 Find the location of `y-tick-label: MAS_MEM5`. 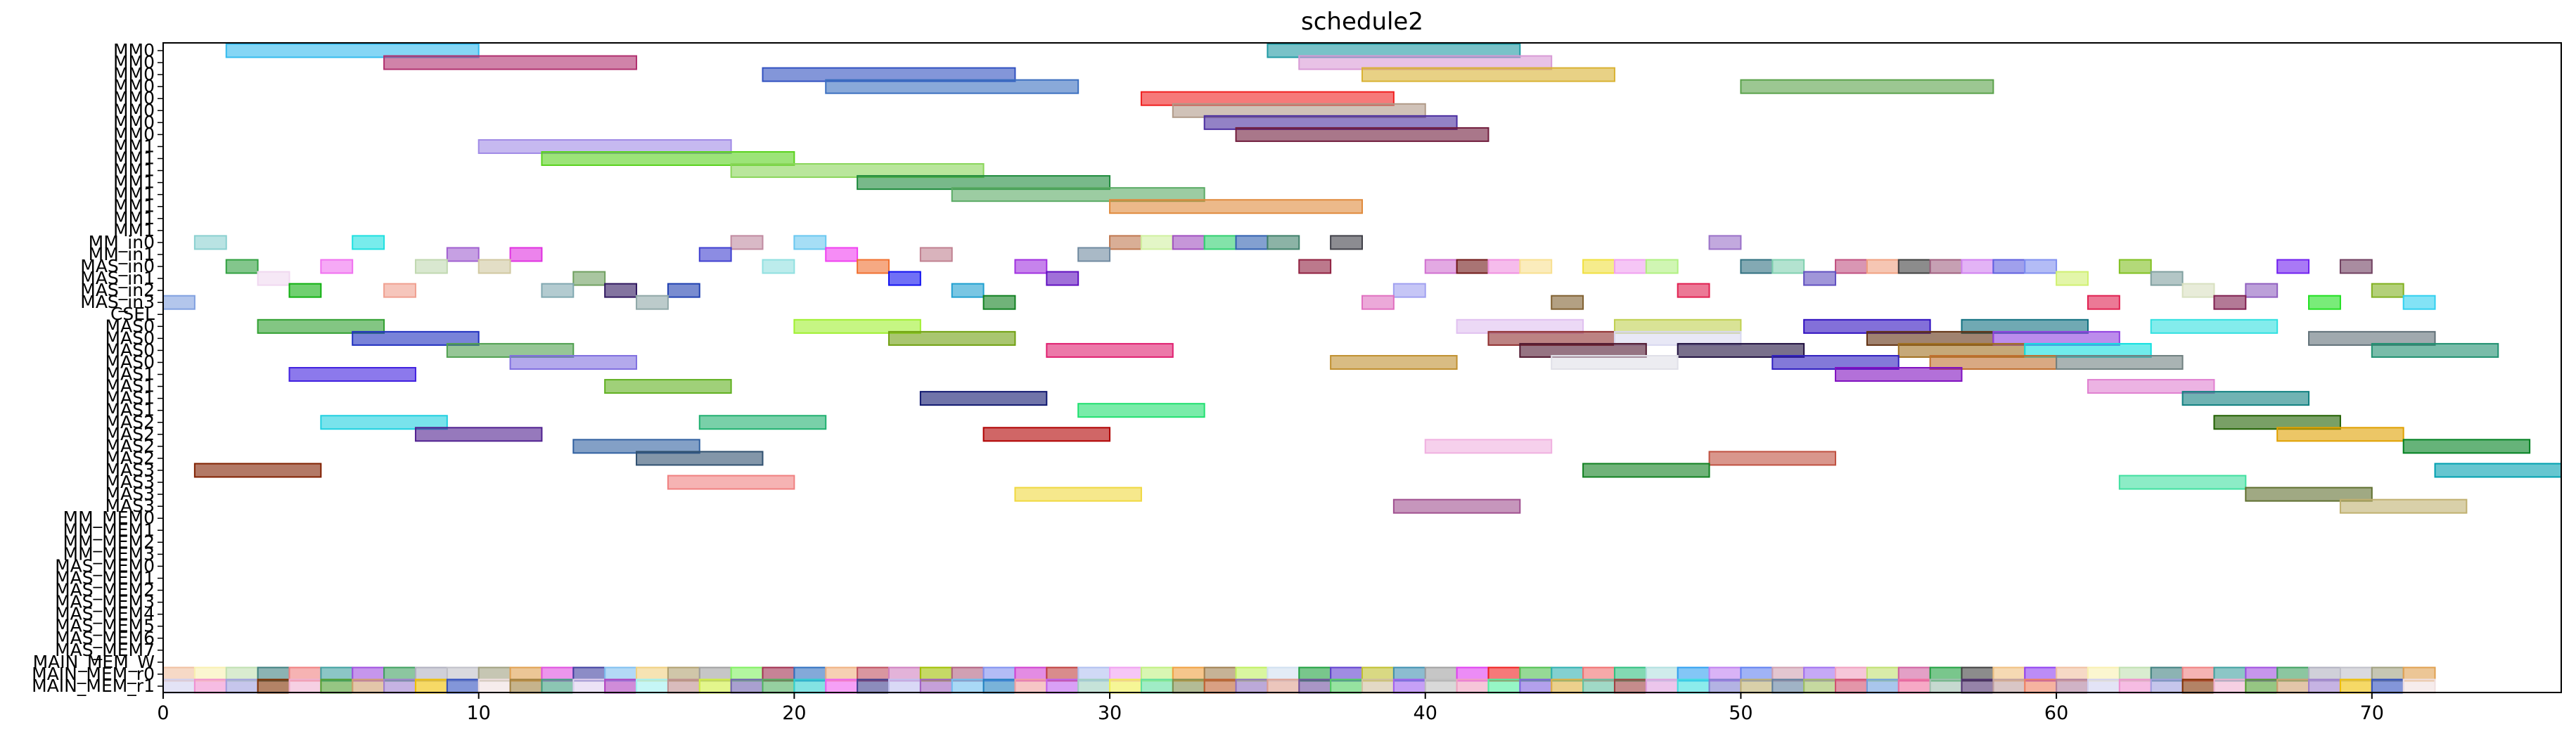

y-tick-label: MAS_MEM5 is located at coordinates (105, 626).